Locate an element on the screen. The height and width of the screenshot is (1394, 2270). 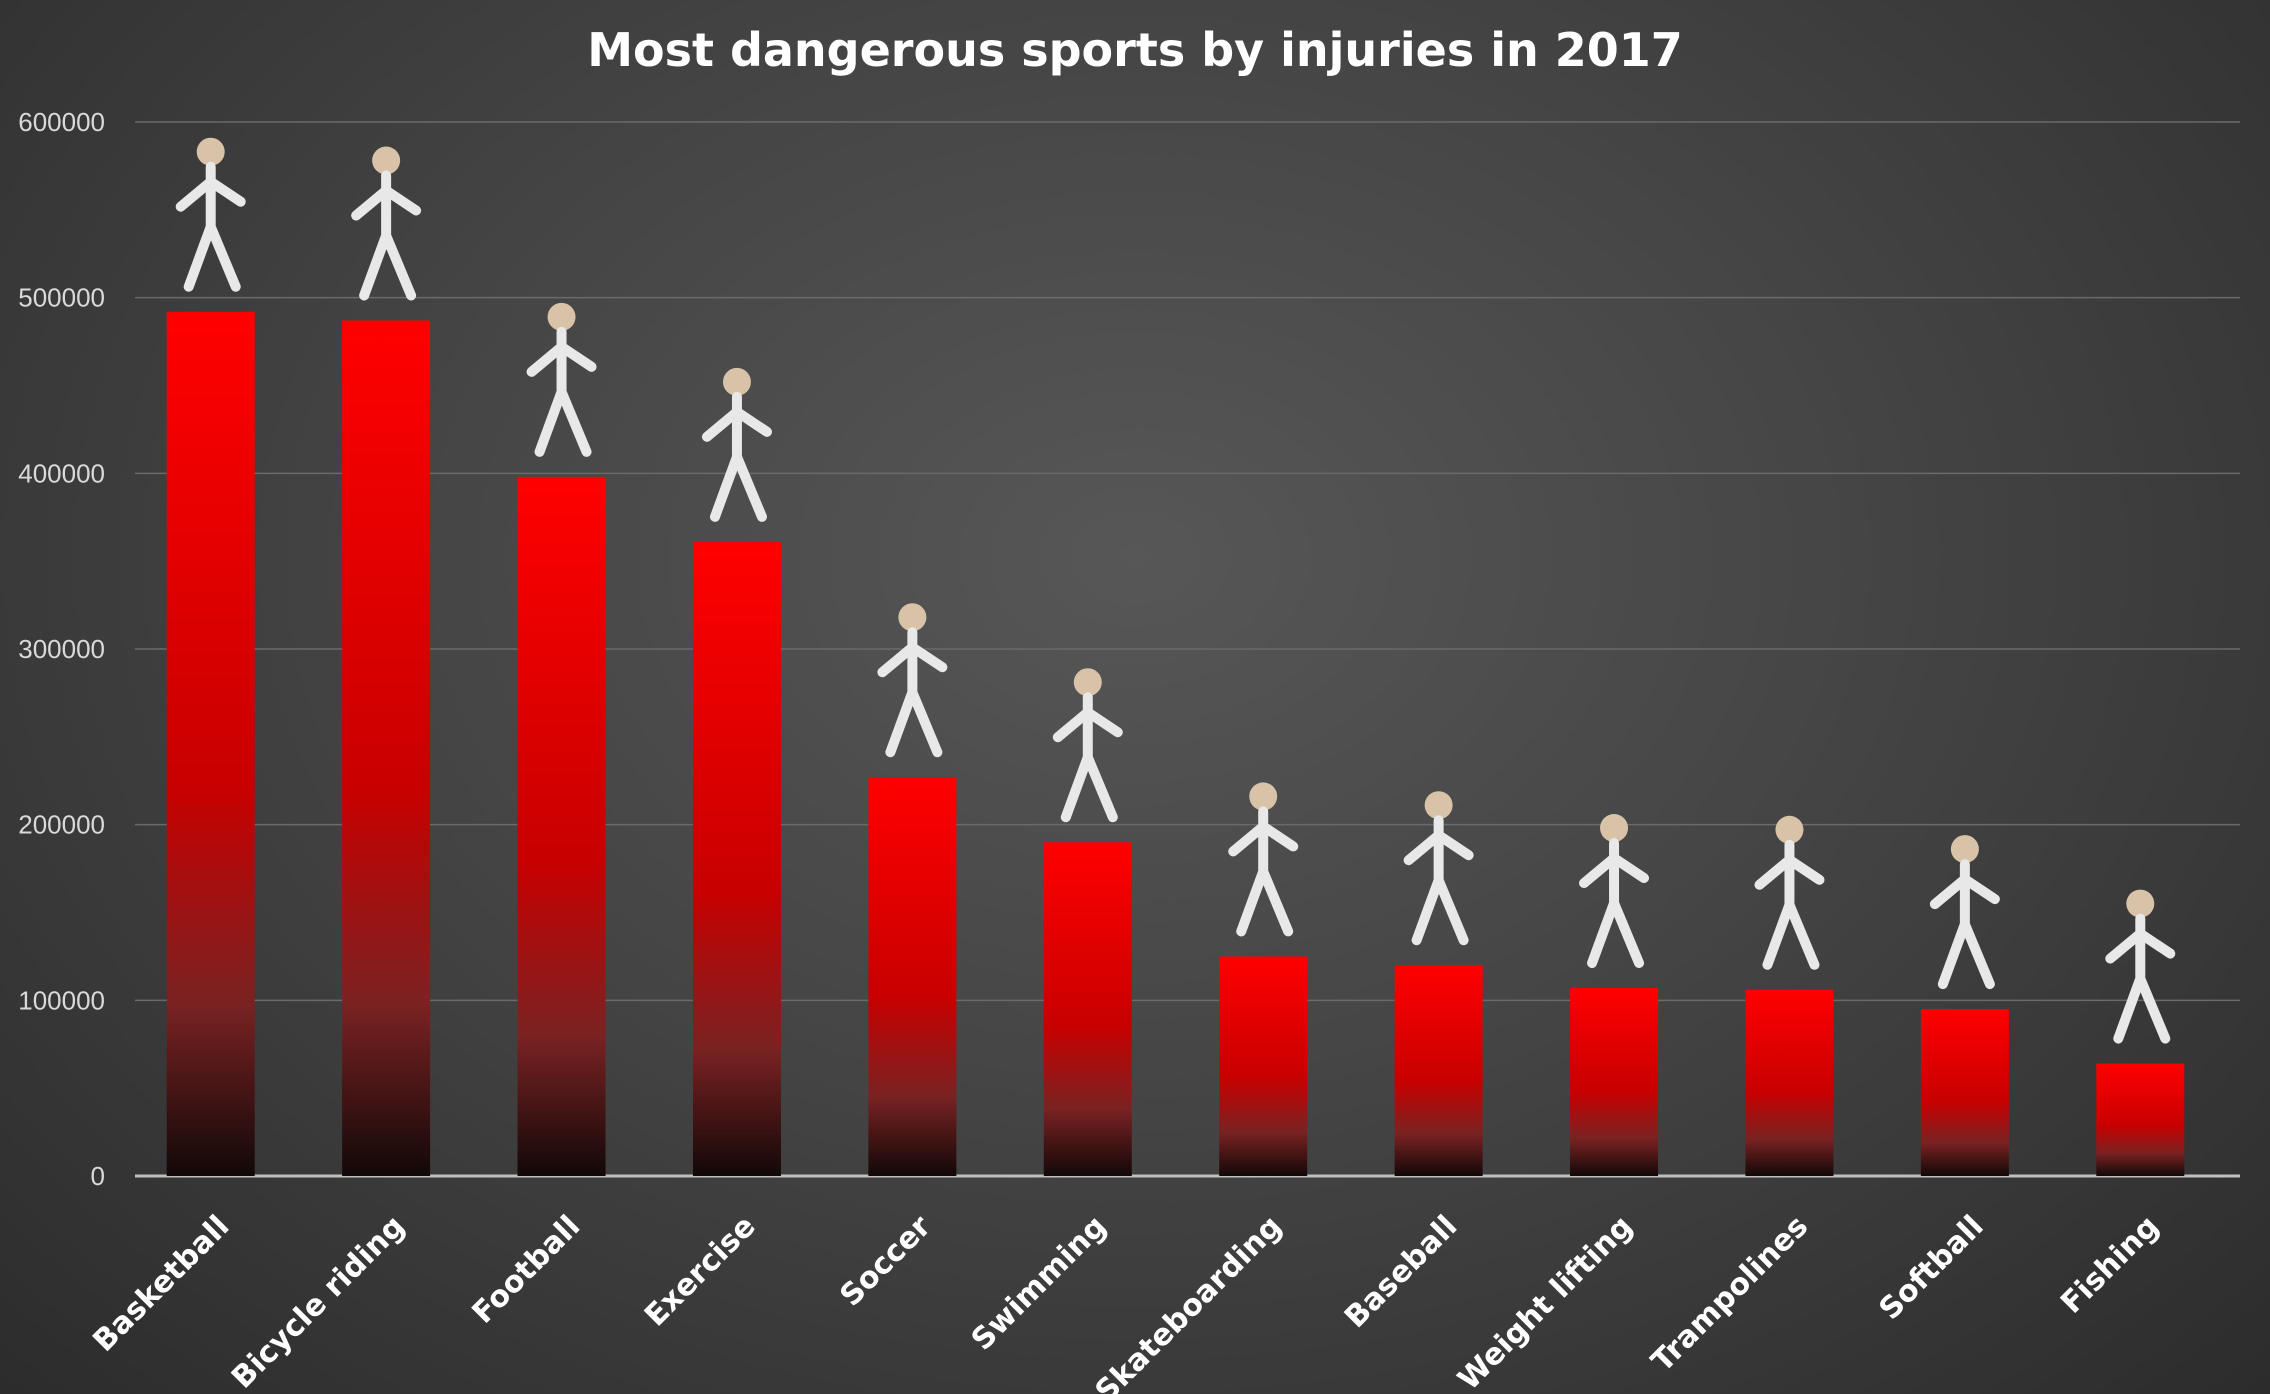
bar-basketball is located at coordinates (210, 744).